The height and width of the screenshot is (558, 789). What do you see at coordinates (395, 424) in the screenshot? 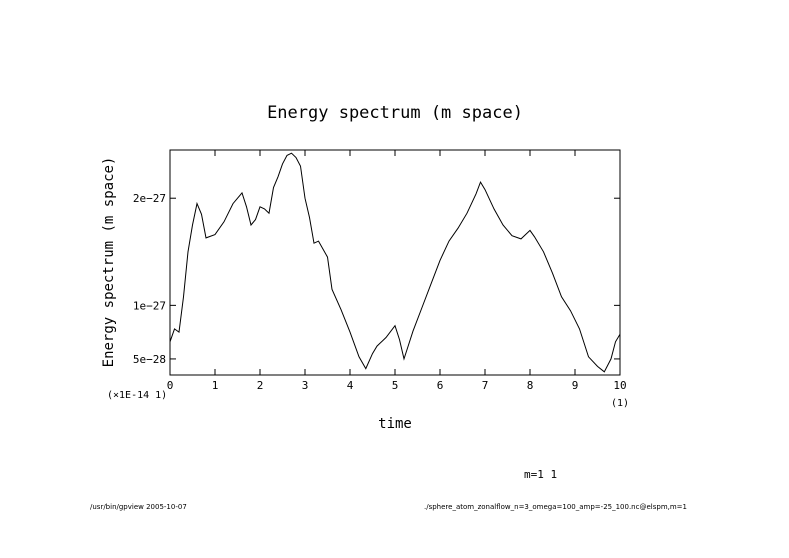
I see `x-axis-label: time` at bounding box center [395, 424].